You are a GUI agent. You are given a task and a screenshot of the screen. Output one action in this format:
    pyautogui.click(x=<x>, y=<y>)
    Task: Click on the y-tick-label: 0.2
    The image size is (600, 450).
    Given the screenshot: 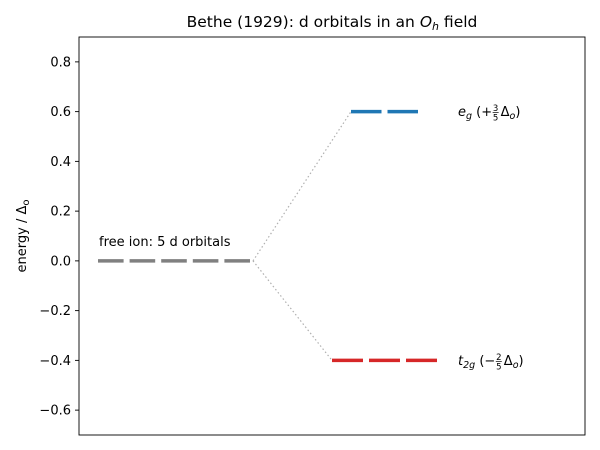 What is the action you would take?
    pyautogui.click(x=60, y=212)
    